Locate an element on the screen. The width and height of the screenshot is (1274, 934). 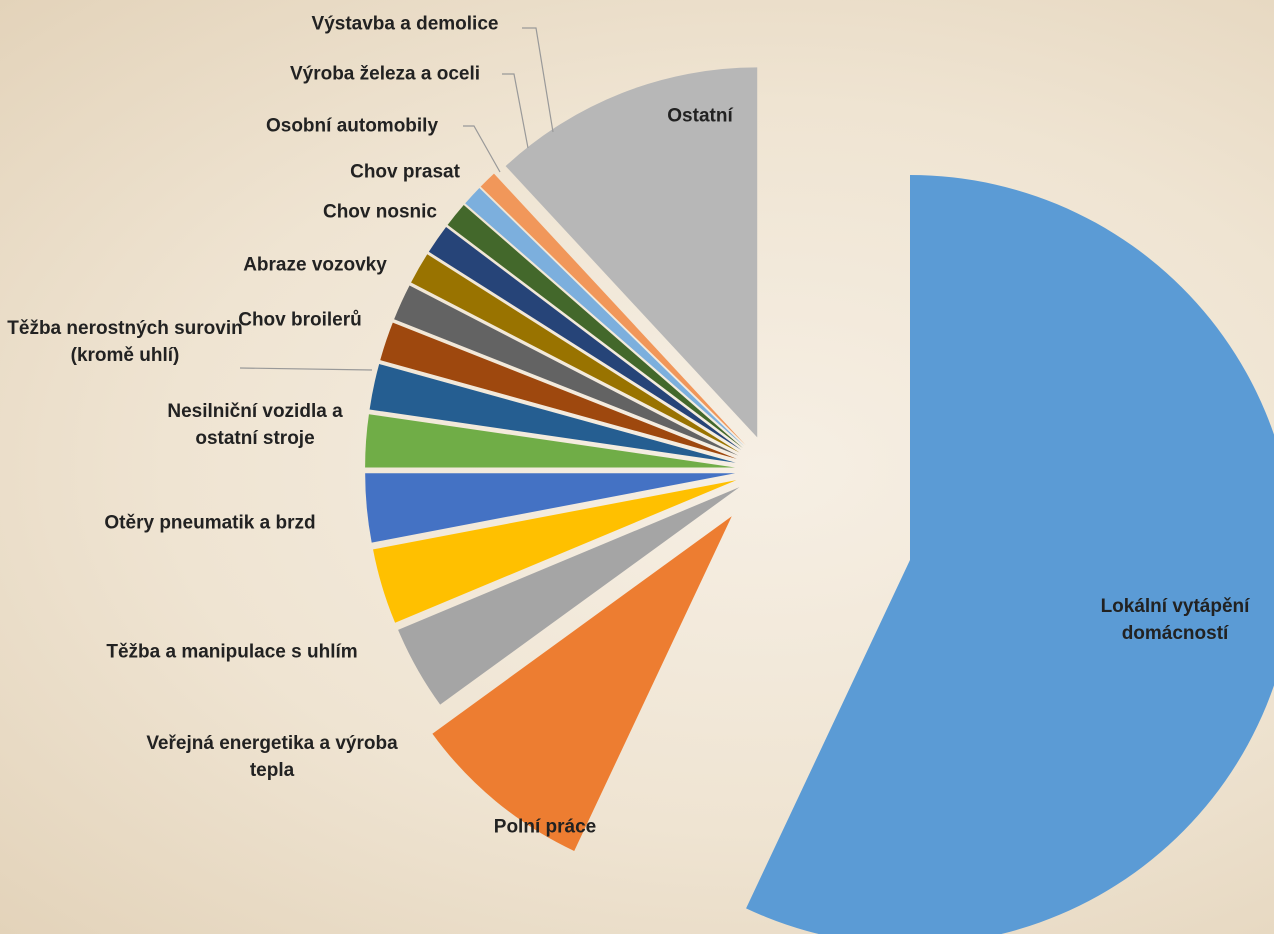
slice-label: Výroba železa a oceli is located at coordinates (385, 74).